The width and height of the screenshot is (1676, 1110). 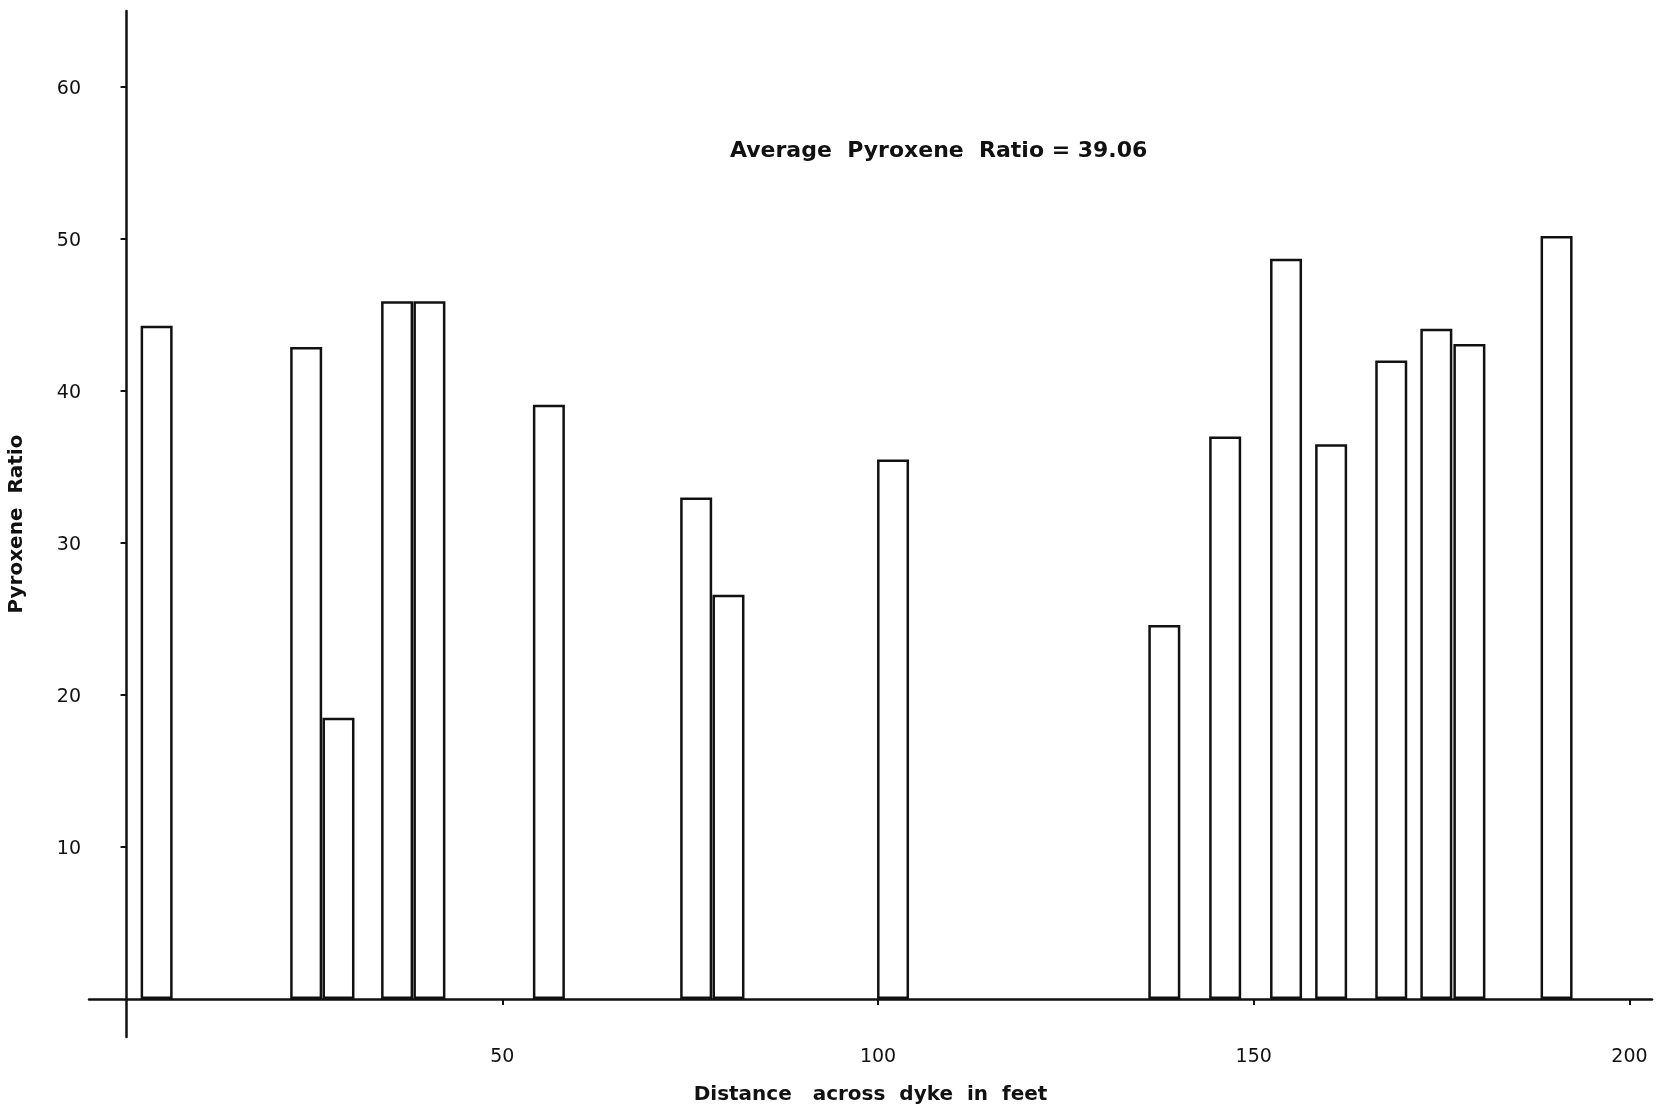 What do you see at coordinates (1253, 1054) in the screenshot?
I see `x-tick-label: 150` at bounding box center [1253, 1054].